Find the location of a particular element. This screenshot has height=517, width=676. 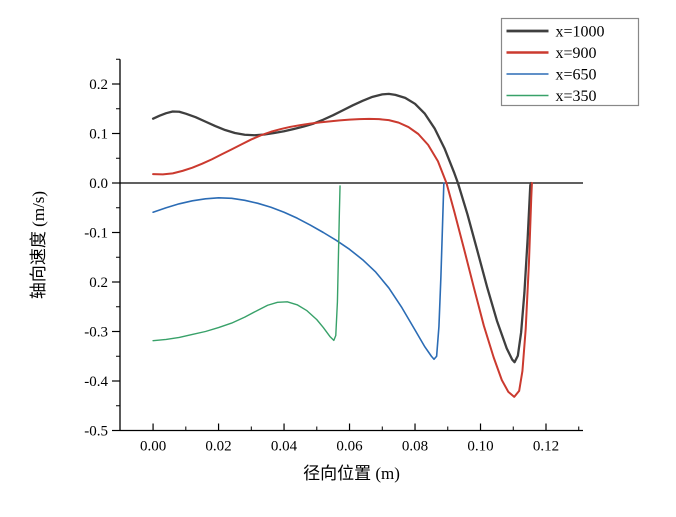

legend-label: x=900 is located at coordinates (576, 53).